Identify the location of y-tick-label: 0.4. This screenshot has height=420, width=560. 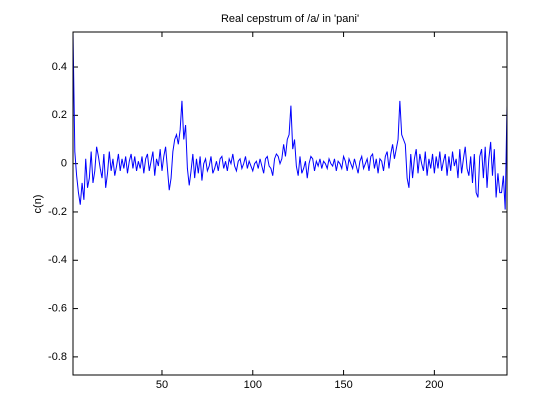
(59, 67).